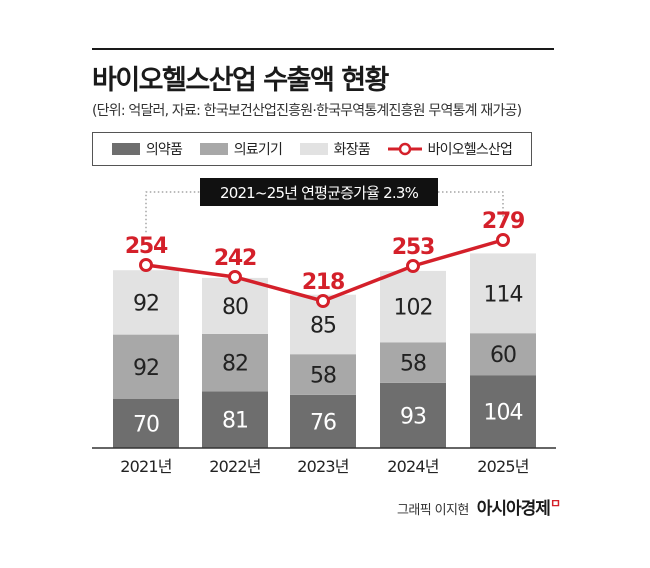  I want to click on legend-label-cosmetics: 화장품, so click(352, 150).